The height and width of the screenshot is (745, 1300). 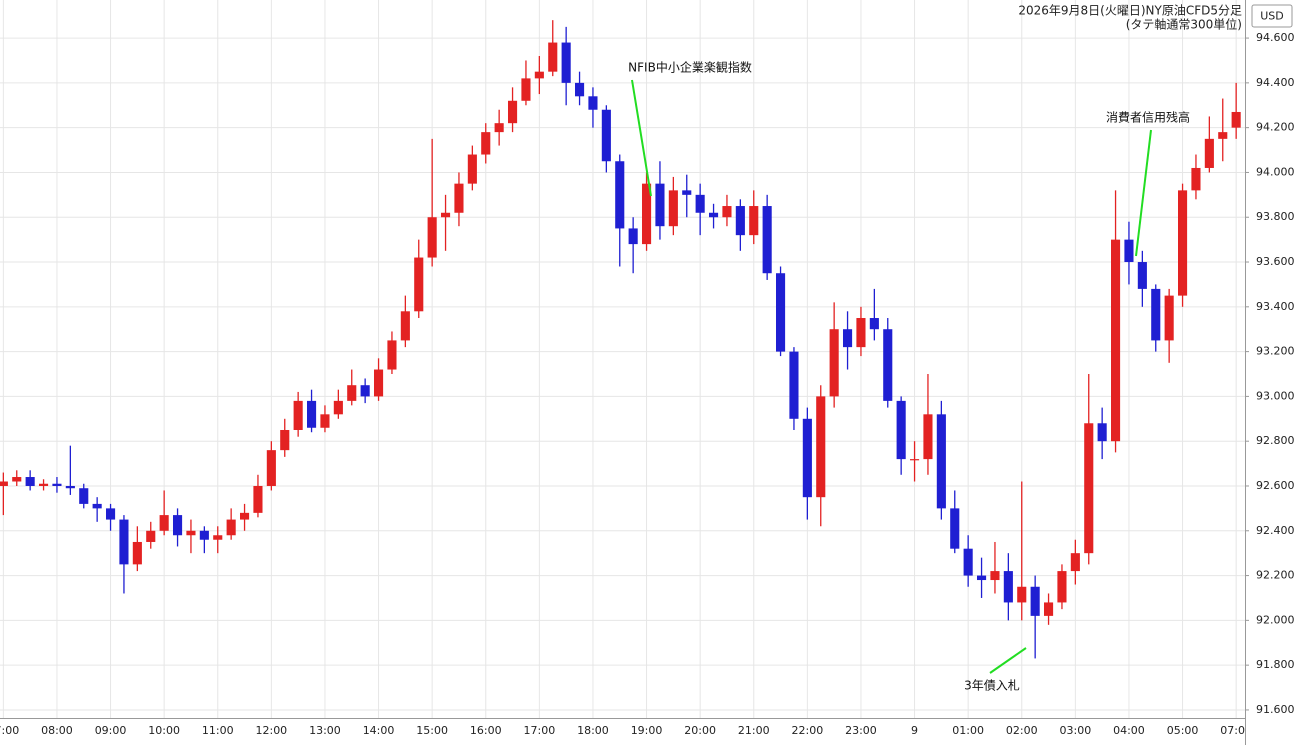 What do you see at coordinates (218, 730) in the screenshot?
I see `x-tick-label: 11:00` at bounding box center [218, 730].